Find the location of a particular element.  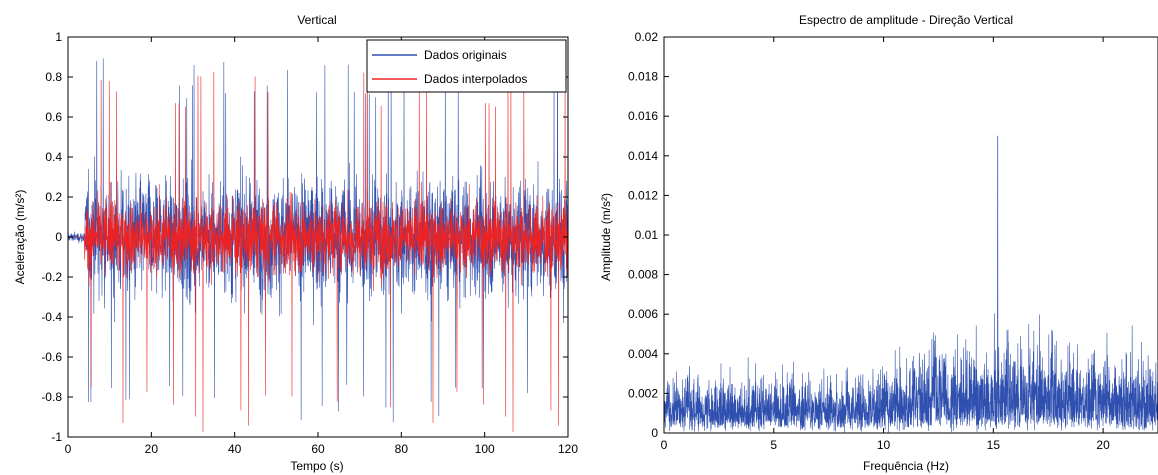

x-tick-label: 10 is located at coordinates (884, 445).